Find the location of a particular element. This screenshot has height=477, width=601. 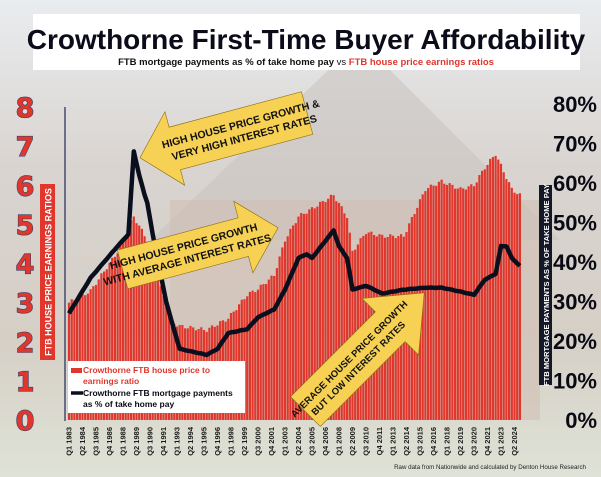

left-axis-title: FTB HOUSE PRICE EARNINGS RATIOS is located at coordinates (47, 272).